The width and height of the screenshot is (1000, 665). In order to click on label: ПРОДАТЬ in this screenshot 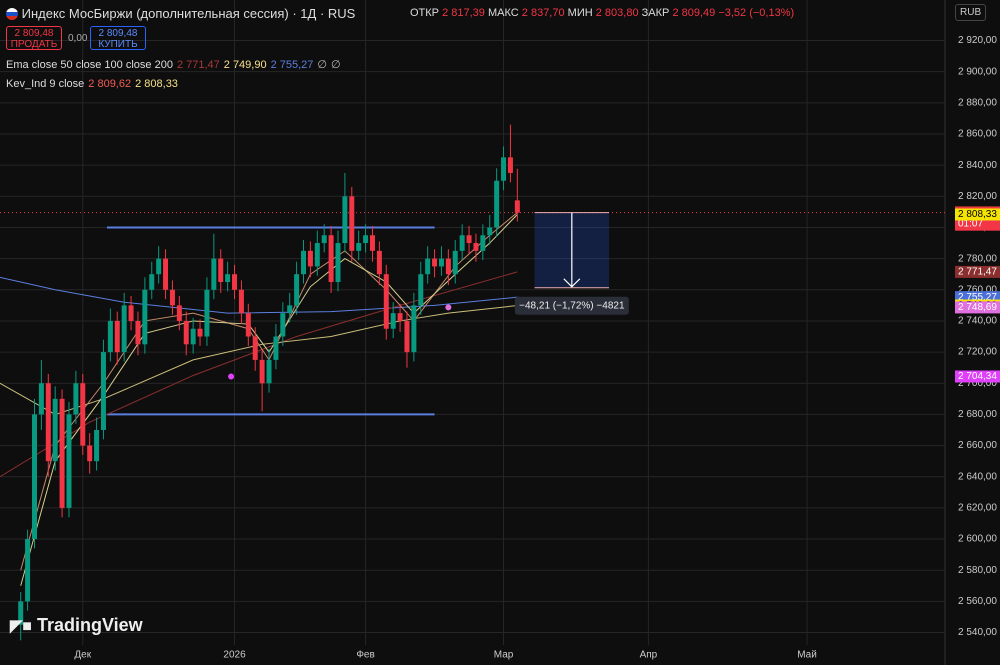, I will do `click(34, 44)`.